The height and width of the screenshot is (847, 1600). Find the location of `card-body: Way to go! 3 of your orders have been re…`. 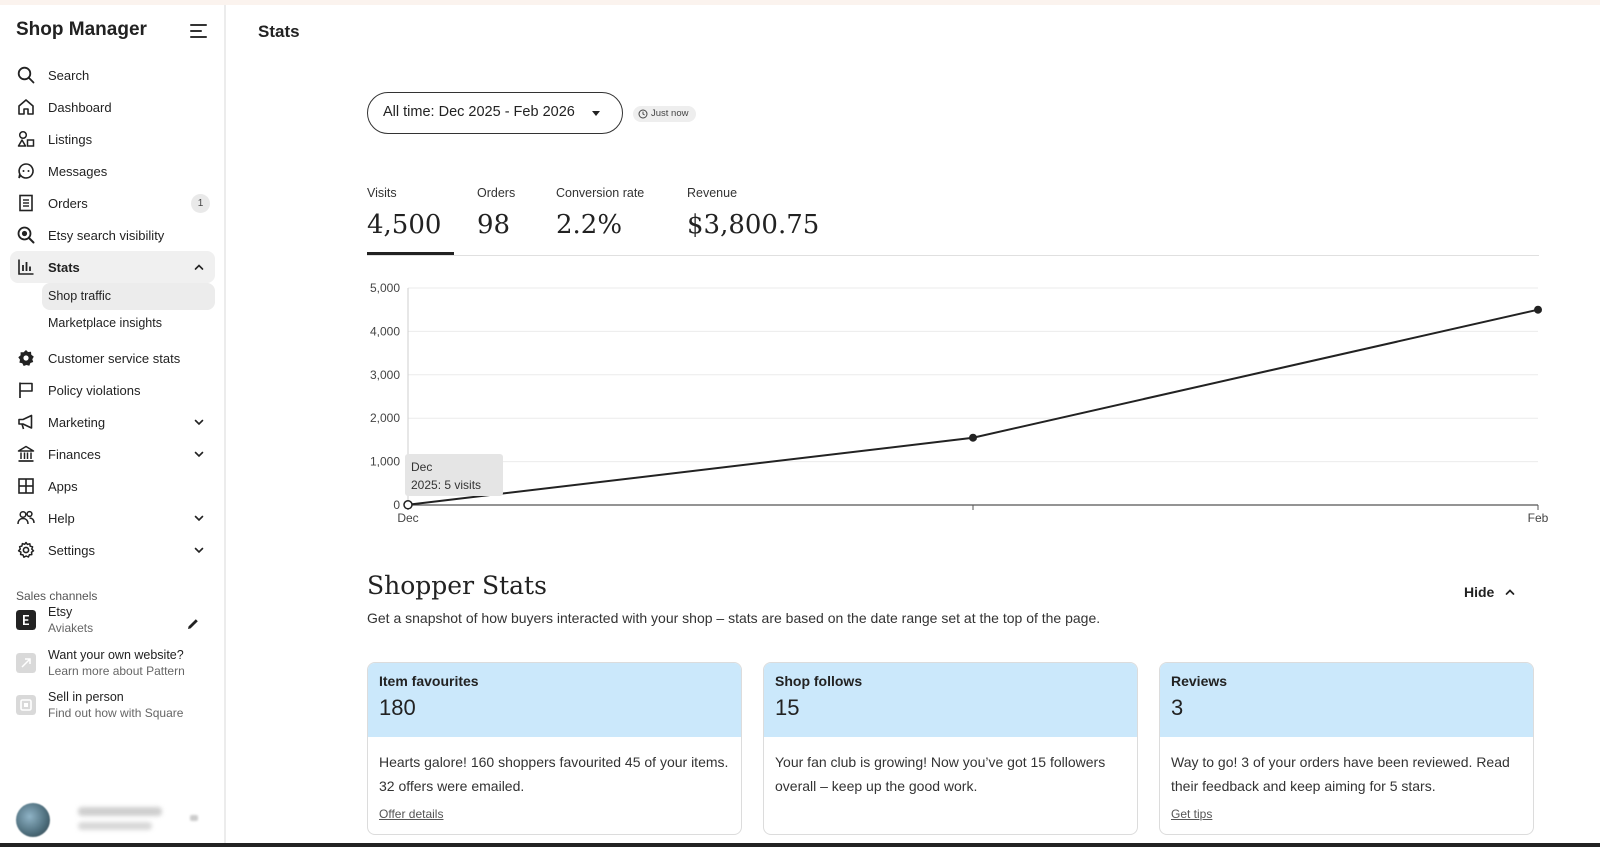

card-body: Way to go! 3 of your orders have been re… is located at coordinates (1340, 774).